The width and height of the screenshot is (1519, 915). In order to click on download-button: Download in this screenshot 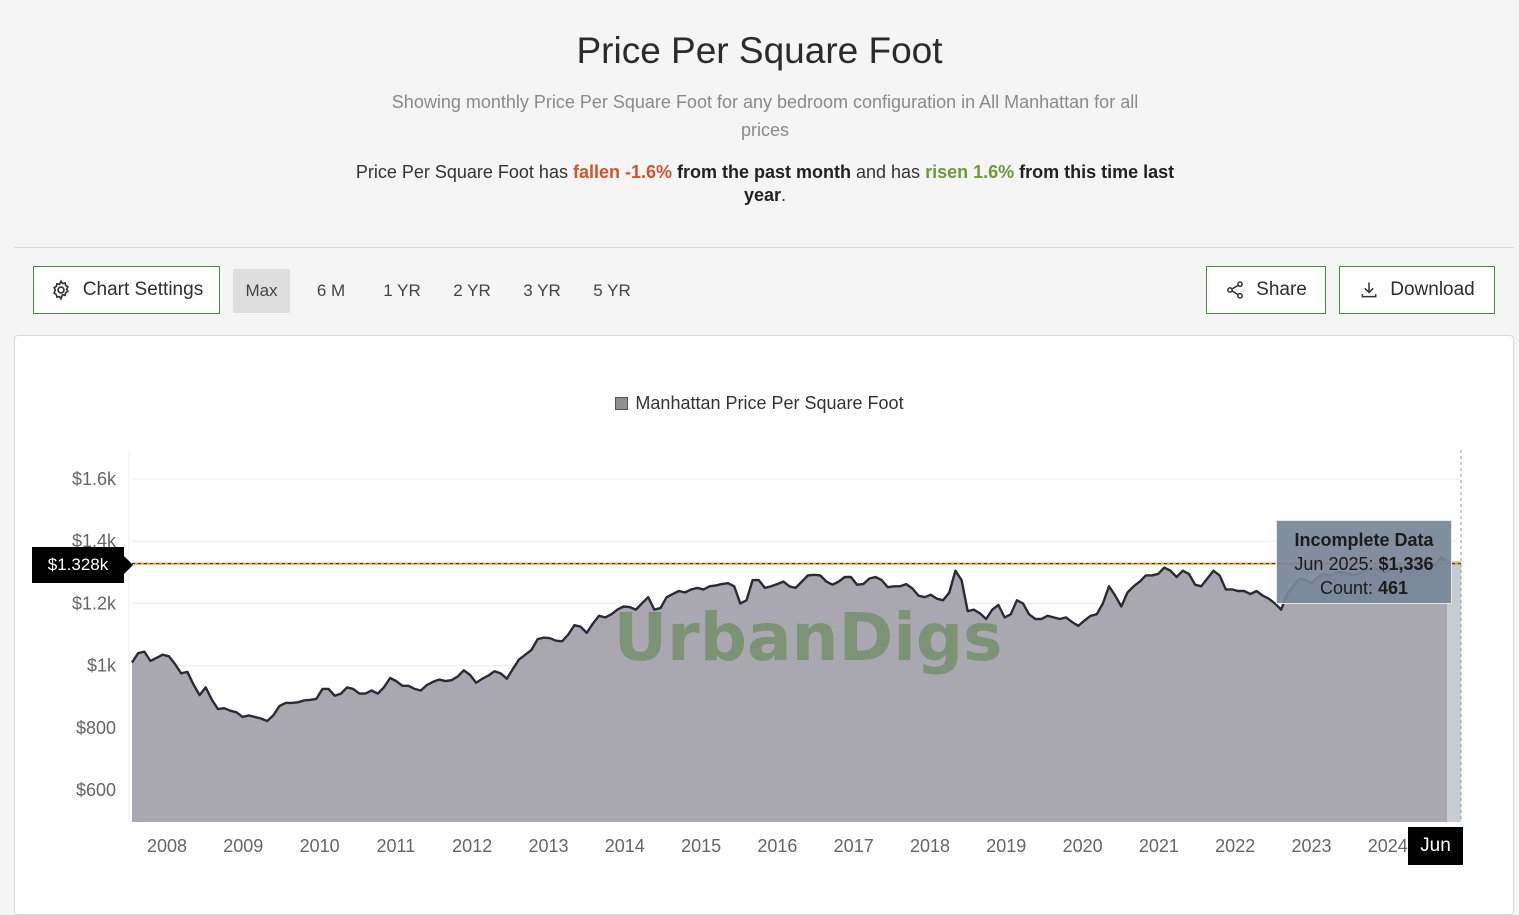, I will do `click(1417, 290)`.